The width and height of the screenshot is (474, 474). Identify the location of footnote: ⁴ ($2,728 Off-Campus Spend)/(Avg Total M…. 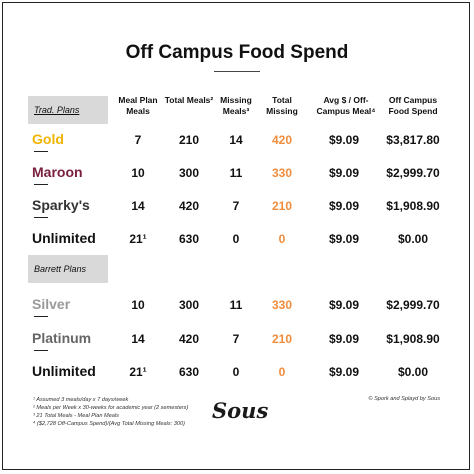
(109, 424).